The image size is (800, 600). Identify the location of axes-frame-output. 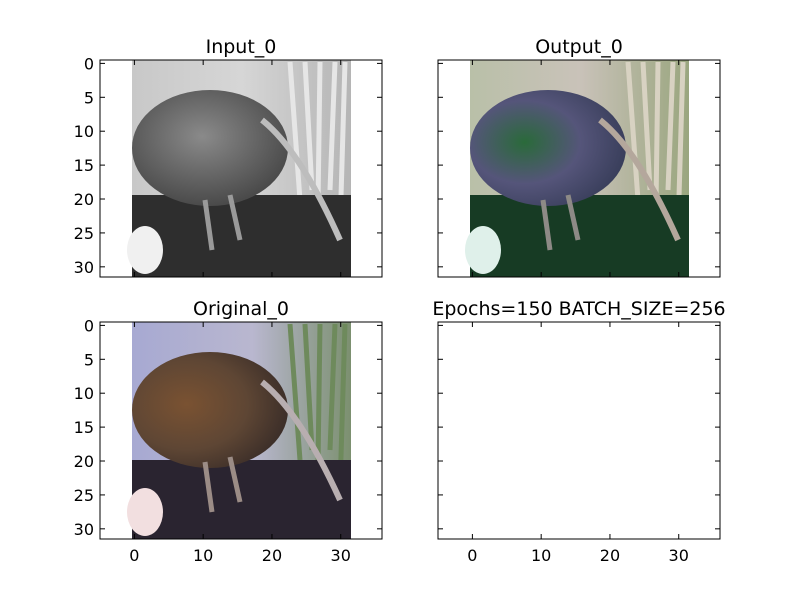
(579, 168).